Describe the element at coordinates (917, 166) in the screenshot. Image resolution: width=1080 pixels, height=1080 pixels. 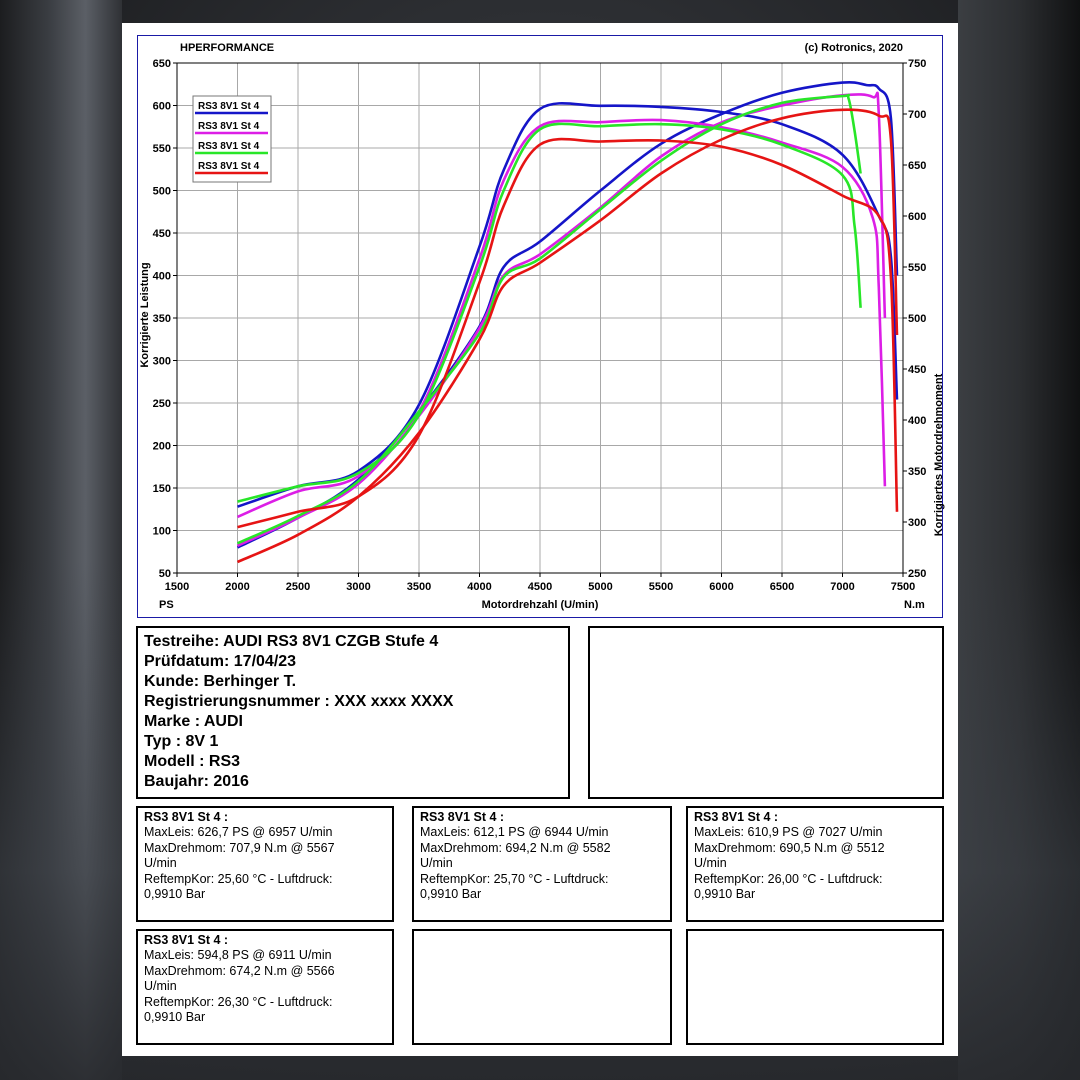
I see `y-right-tick-label: 650` at that location.